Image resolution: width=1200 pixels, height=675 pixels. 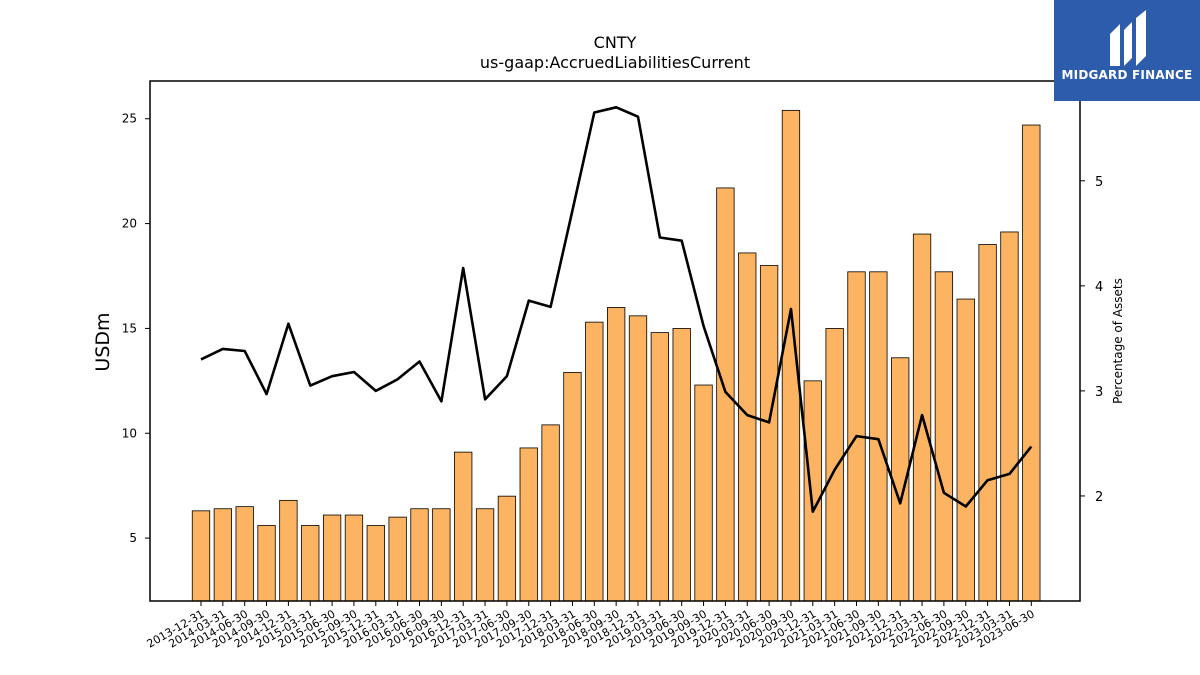 I want to click on y2-tick-label: 5, so click(x=1099, y=182).